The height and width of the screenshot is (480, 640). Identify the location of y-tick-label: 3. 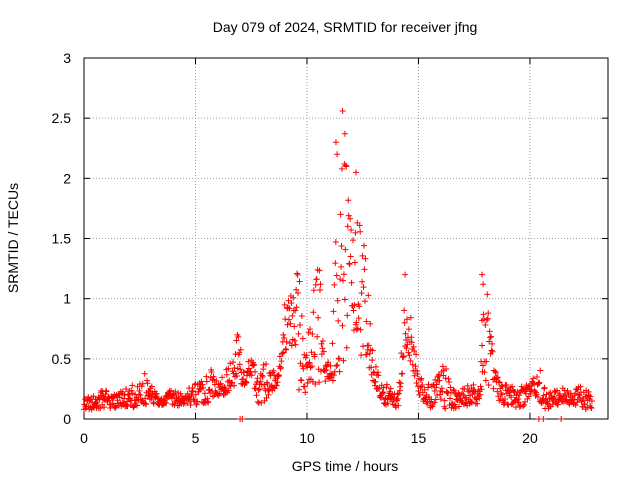
(67, 58).